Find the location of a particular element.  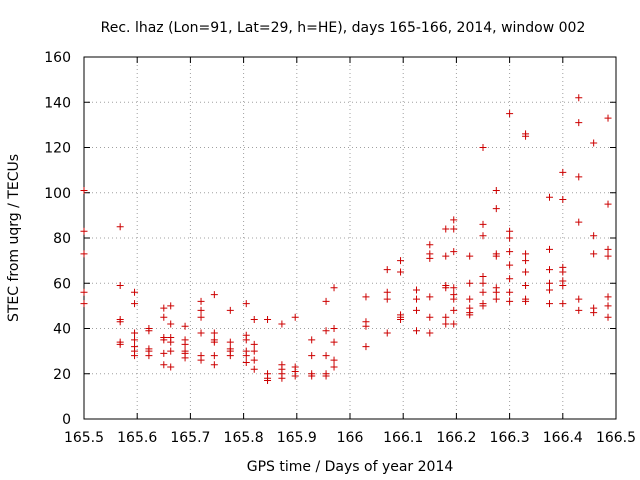

y-tick-label: 100 is located at coordinates (57, 194).